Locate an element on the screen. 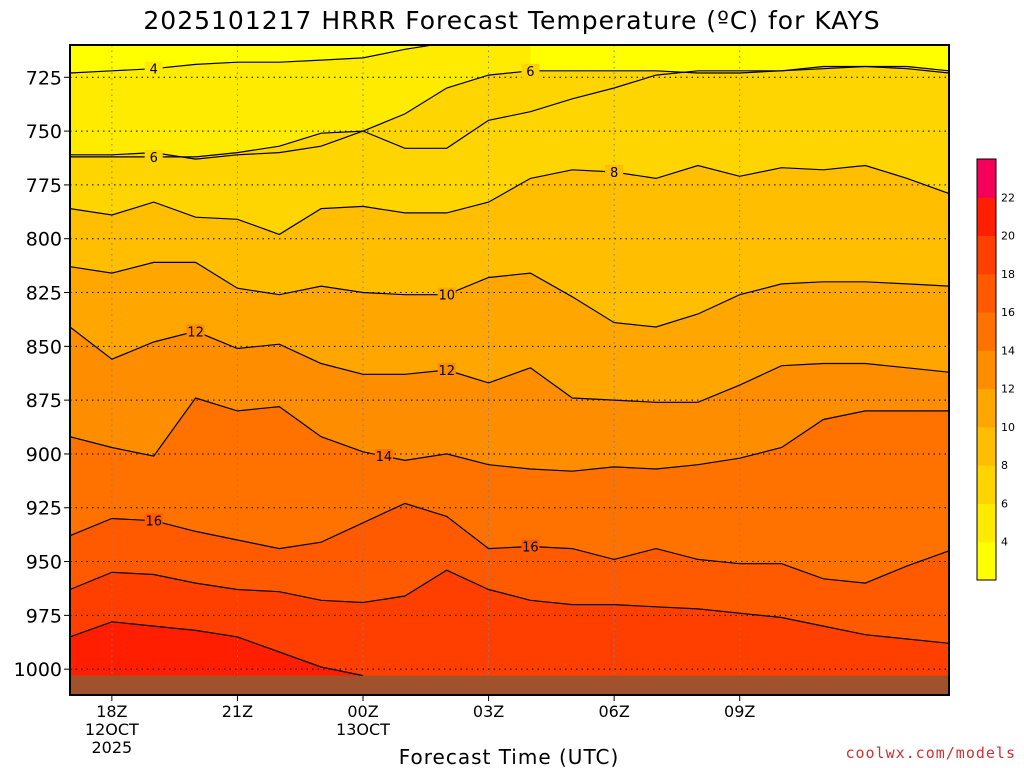  colorbar-label-6: 6 is located at coordinates (1004, 503).